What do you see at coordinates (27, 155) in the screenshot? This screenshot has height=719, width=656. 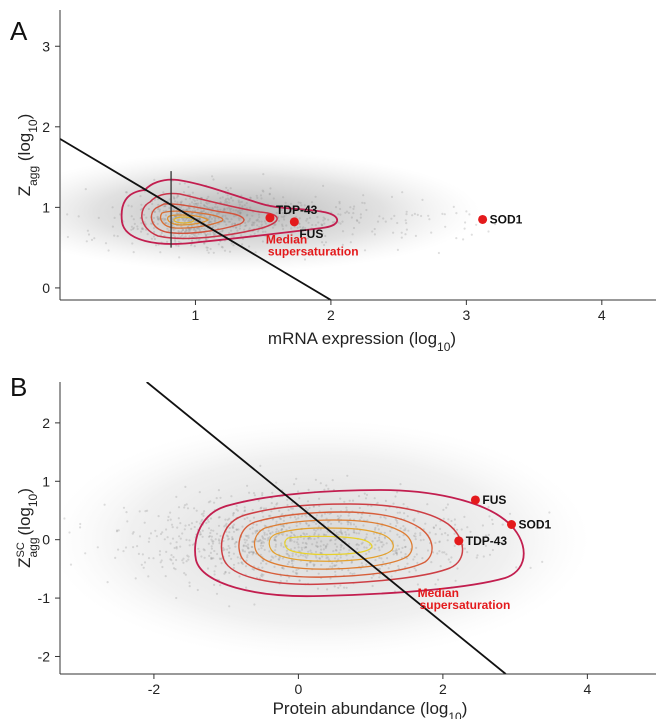 I see `panel-a-y-axis-title: Zagg (log10)` at bounding box center [27, 155].